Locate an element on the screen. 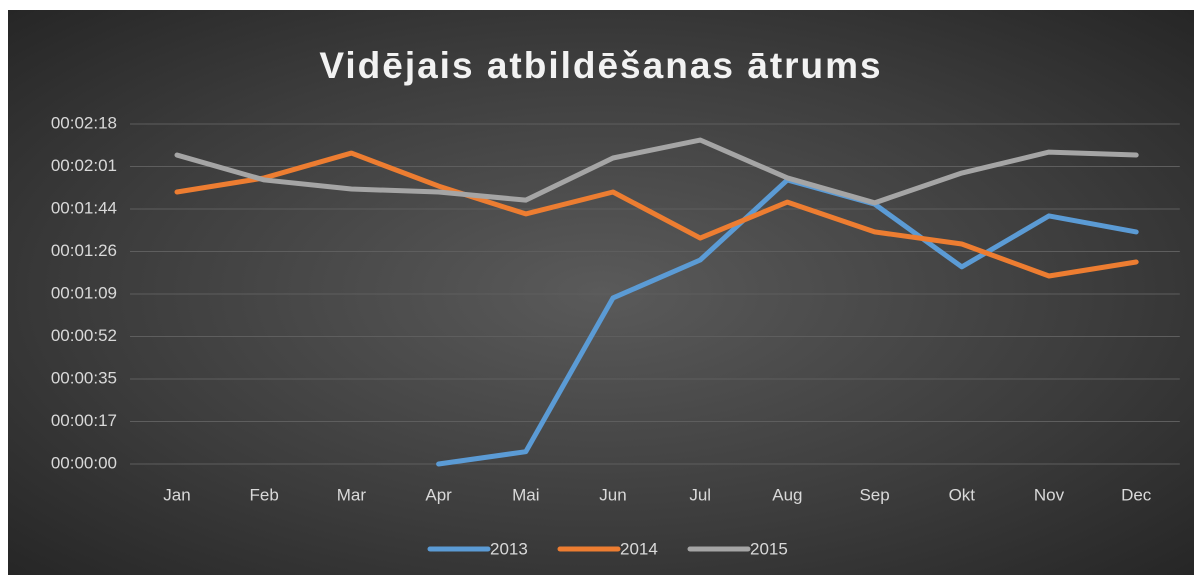 The height and width of the screenshot is (581, 1202). y-tick-label: 00:00:52 is located at coordinates (84, 335).